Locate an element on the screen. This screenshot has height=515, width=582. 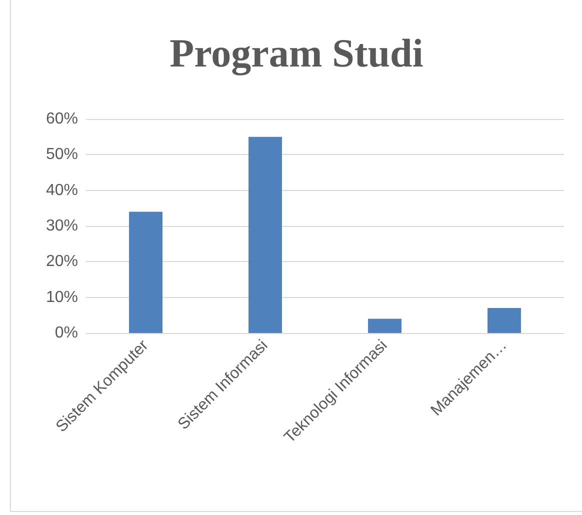
y-tick-label: 10% is located at coordinates (62, 297).